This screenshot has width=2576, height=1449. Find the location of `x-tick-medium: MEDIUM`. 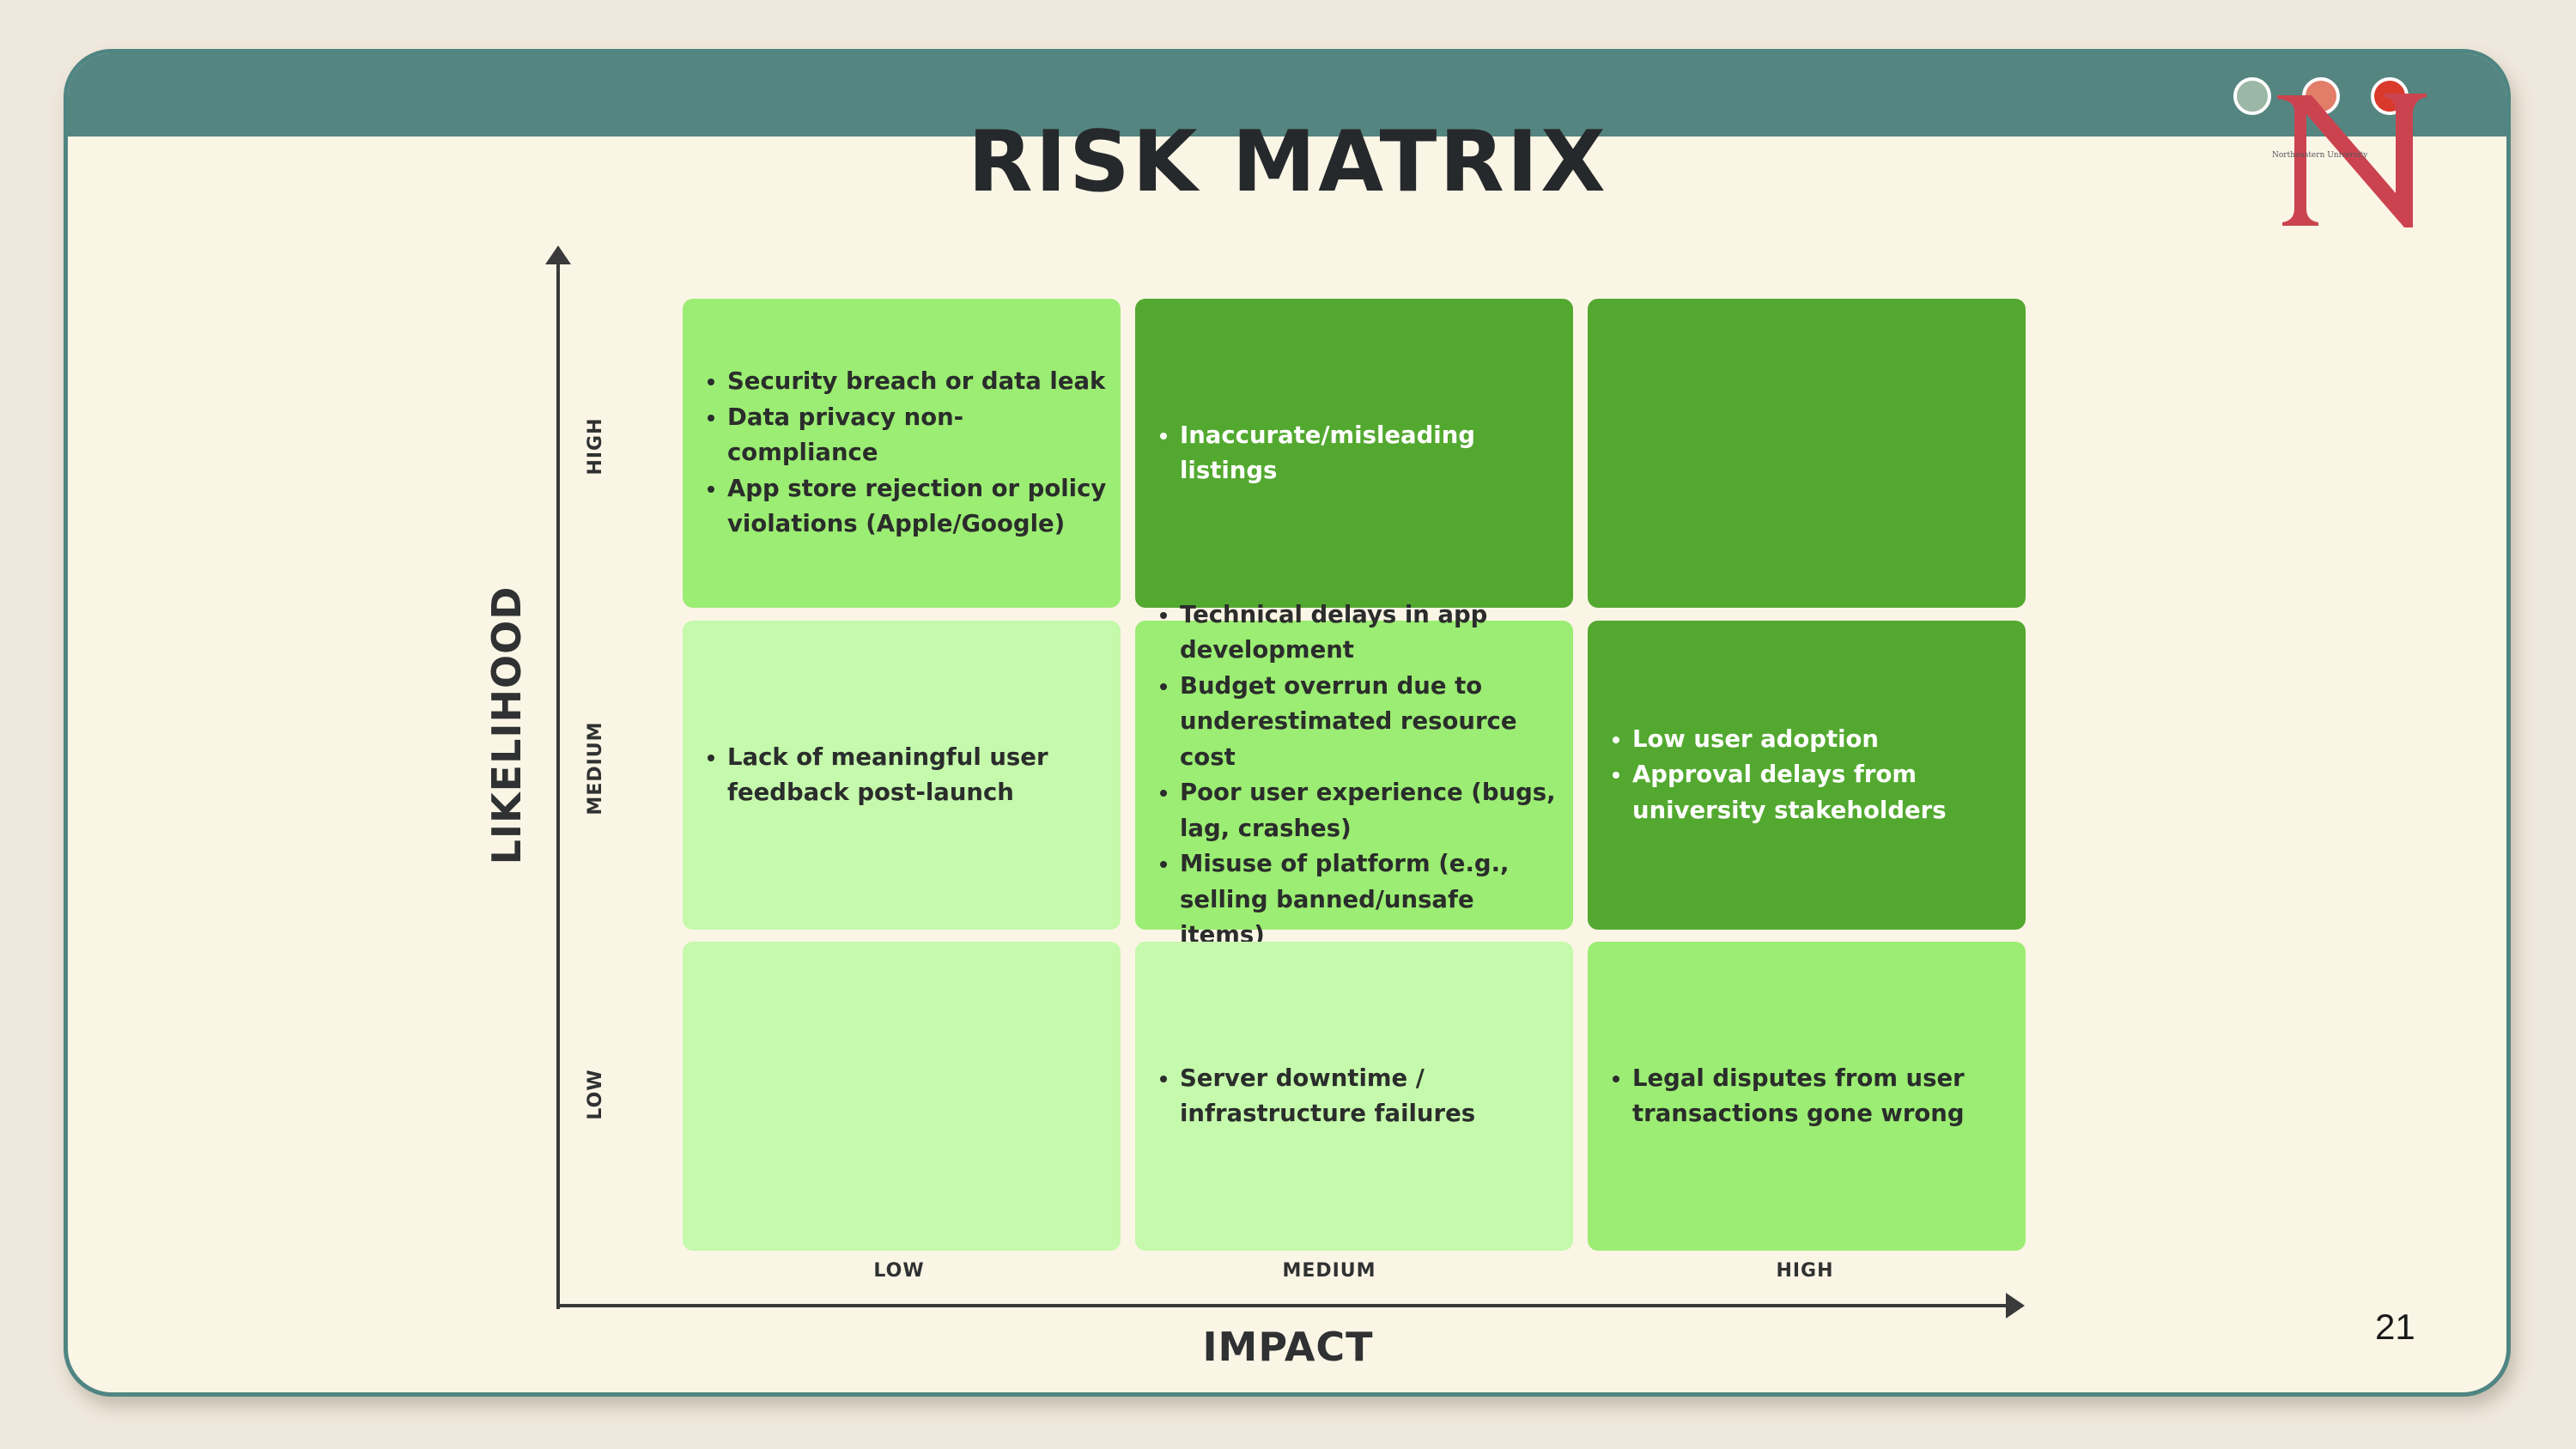

x-tick-medium: MEDIUM is located at coordinates (1329, 1271).